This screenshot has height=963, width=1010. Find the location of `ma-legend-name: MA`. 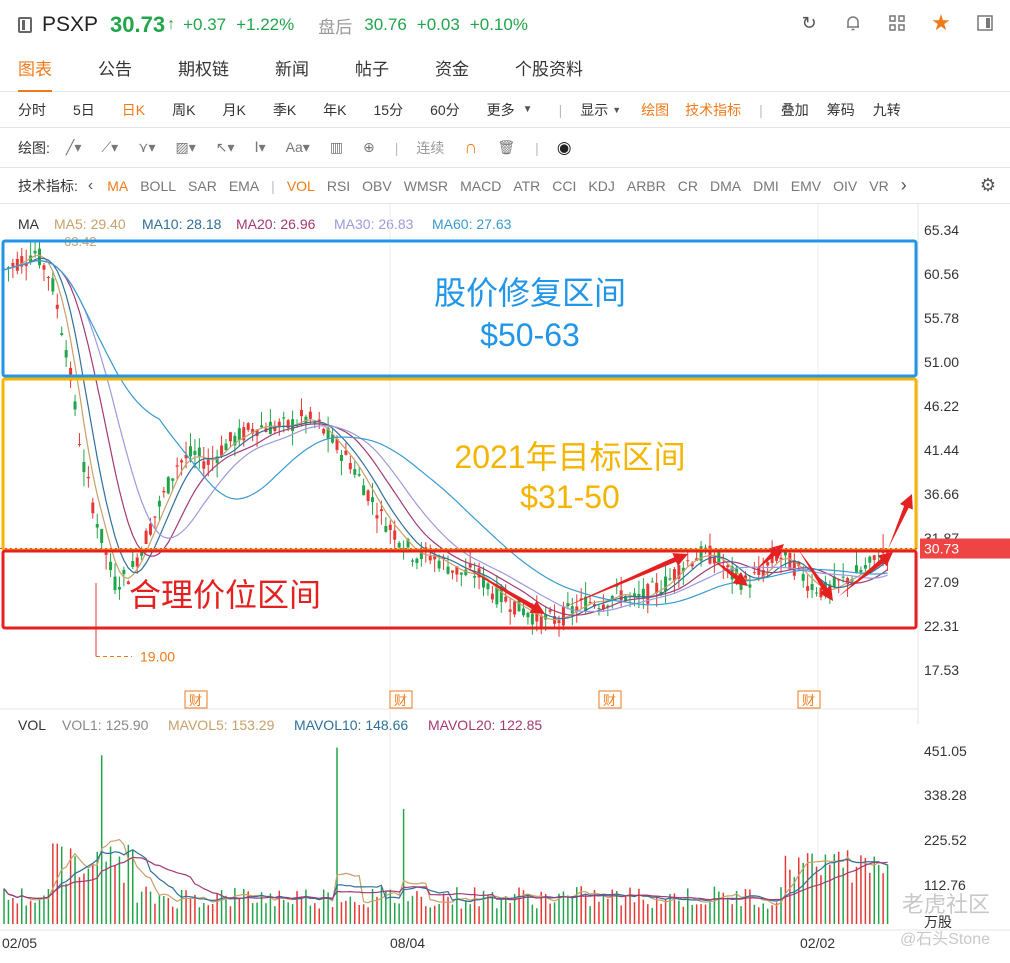

ma-legend-name: MA is located at coordinates (29, 224).